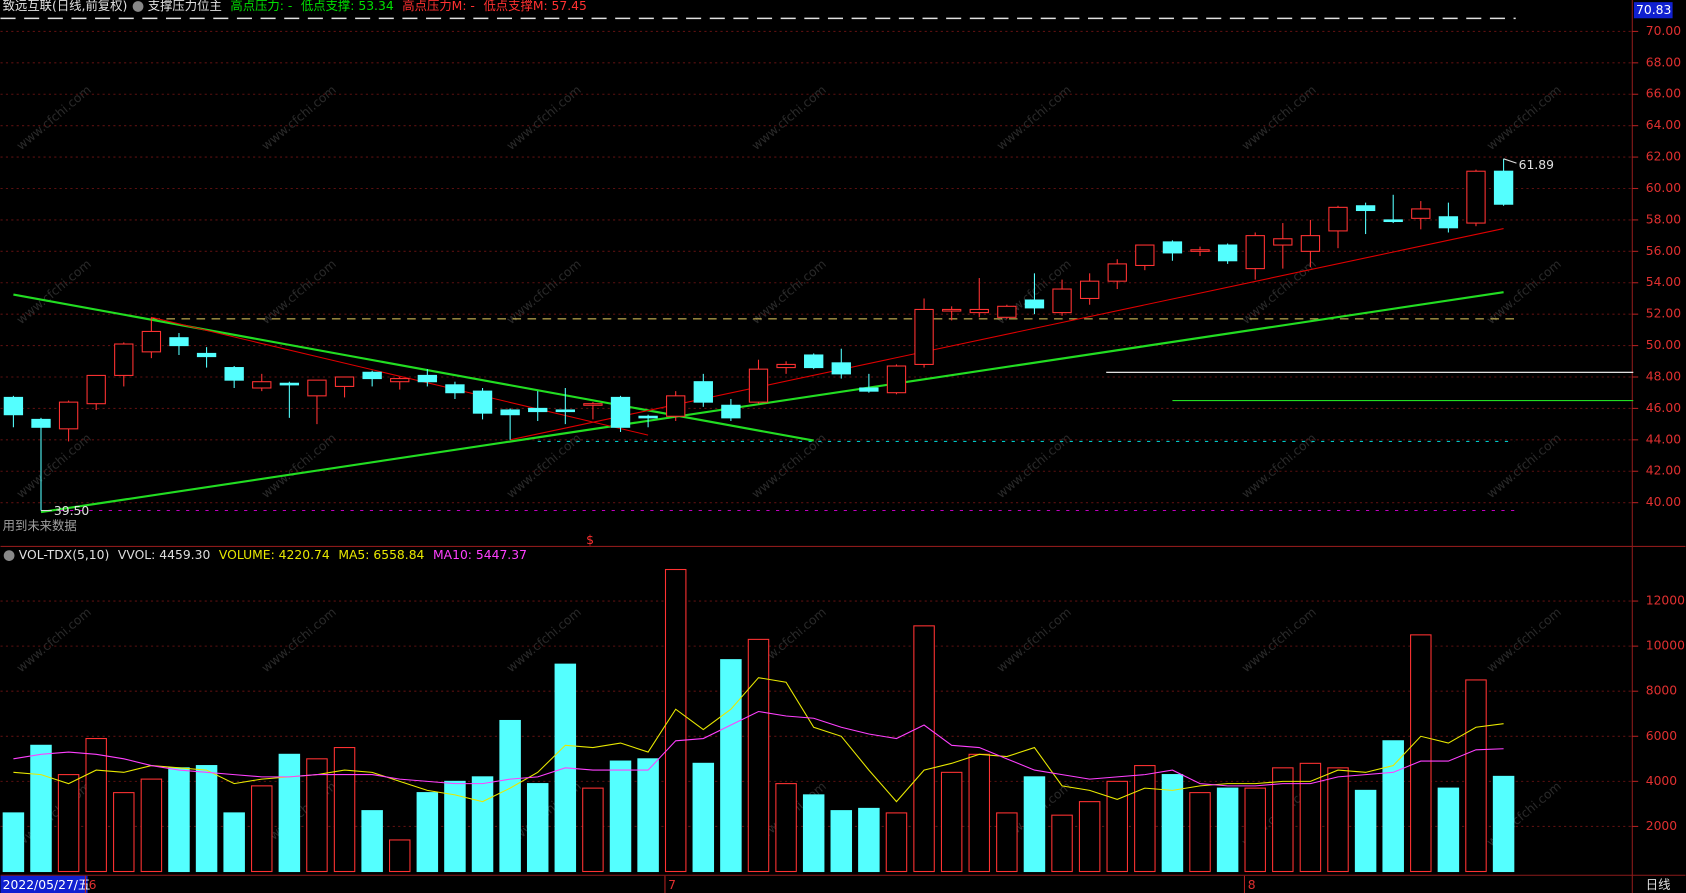  Describe the element at coordinates (1665, 646) in the screenshot. I see `y-tick-label: 10000` at that location.